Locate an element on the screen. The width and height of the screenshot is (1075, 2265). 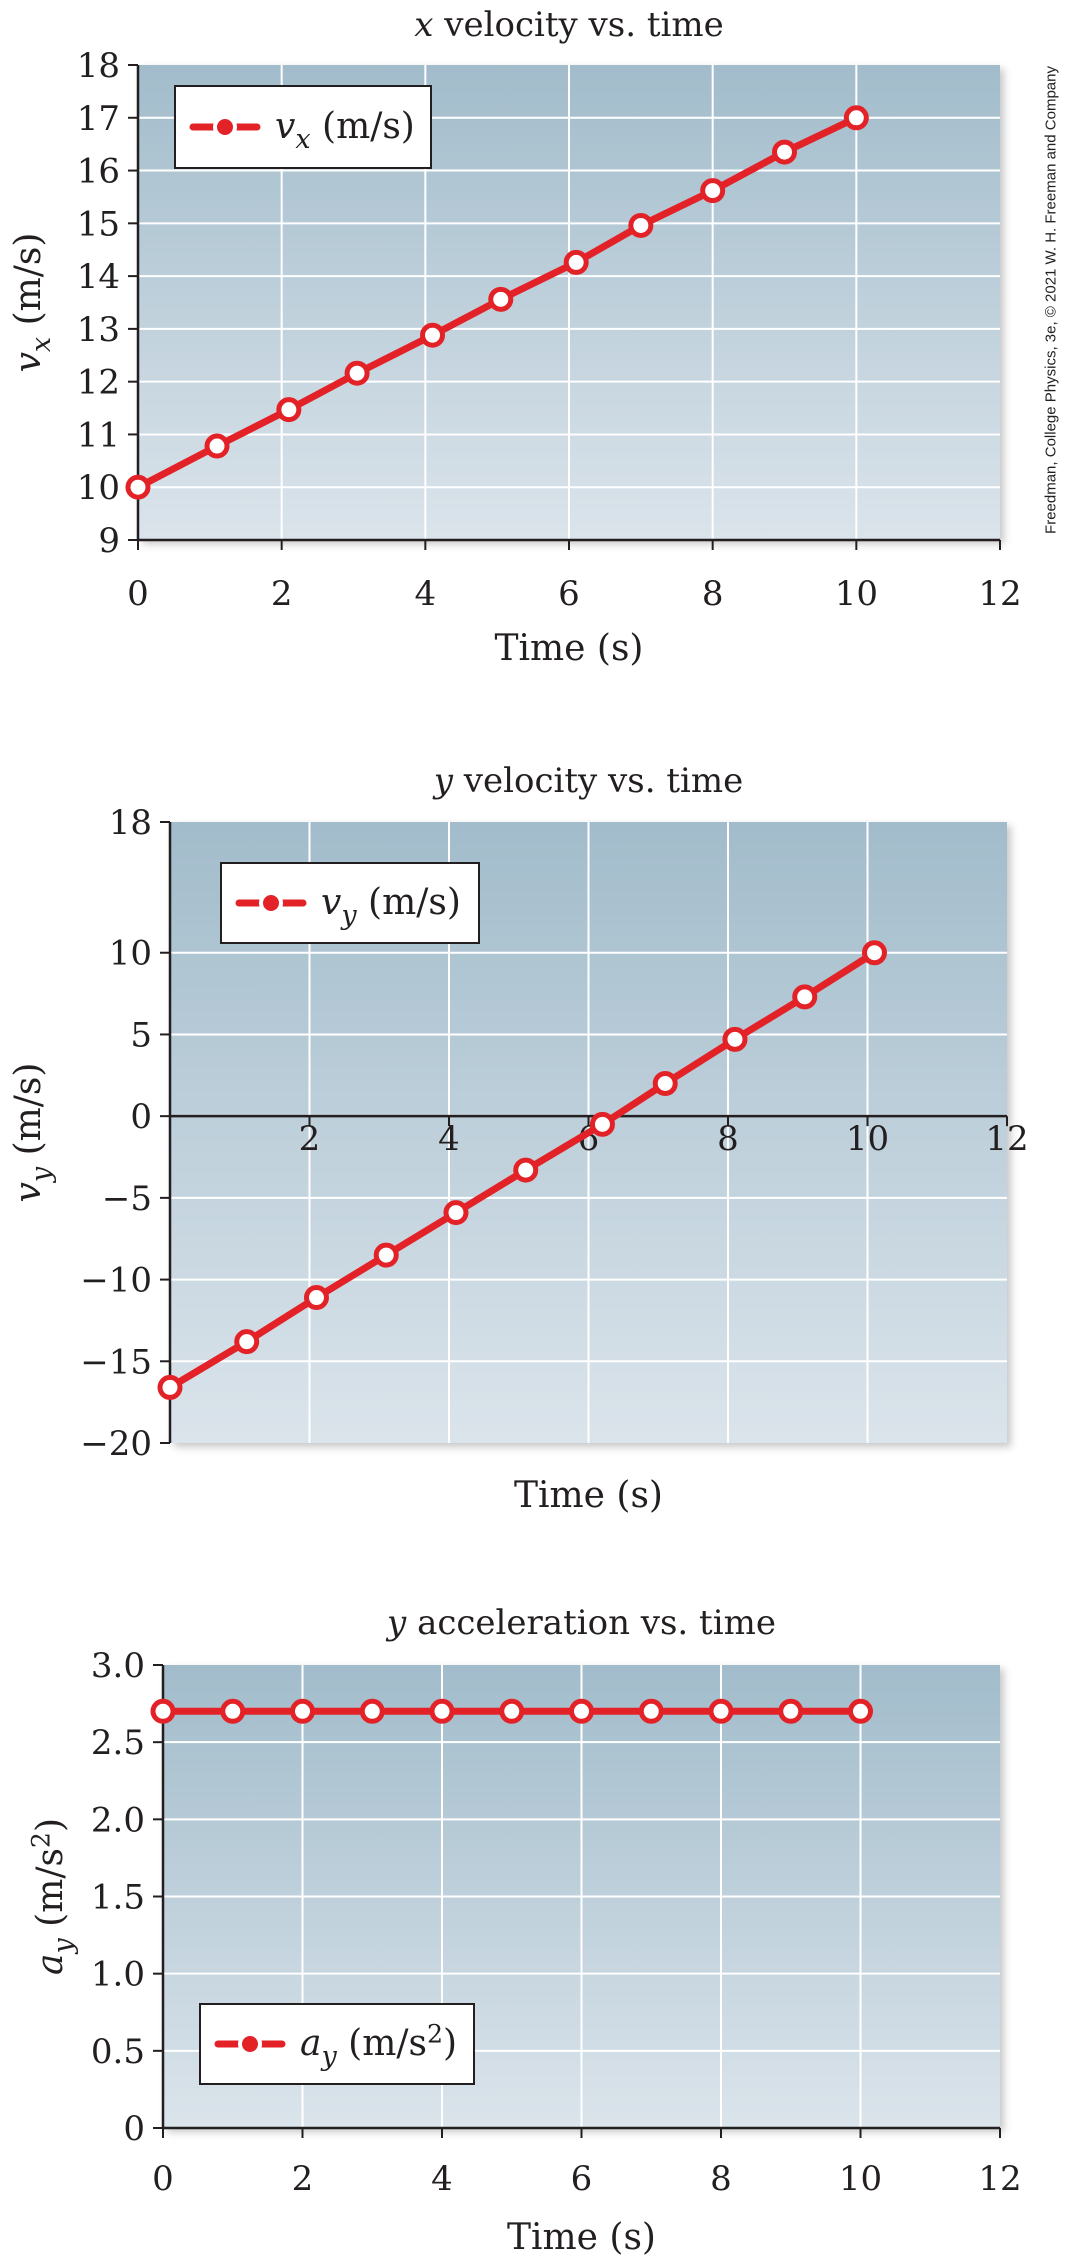
y-tick-label: −20 is located at coordinates (116, 1444).